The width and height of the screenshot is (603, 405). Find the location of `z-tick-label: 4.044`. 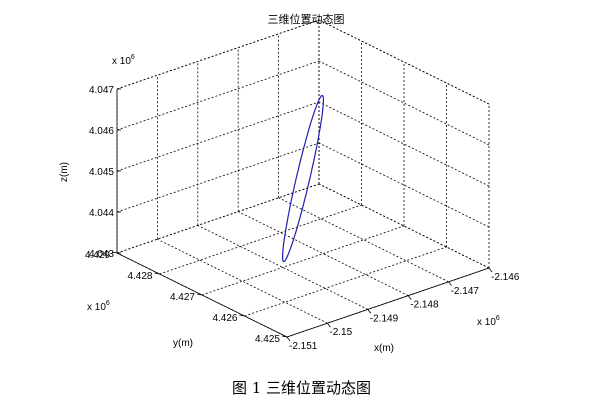

z-tick-label: 4.044 is located at coordinates (101, 213).